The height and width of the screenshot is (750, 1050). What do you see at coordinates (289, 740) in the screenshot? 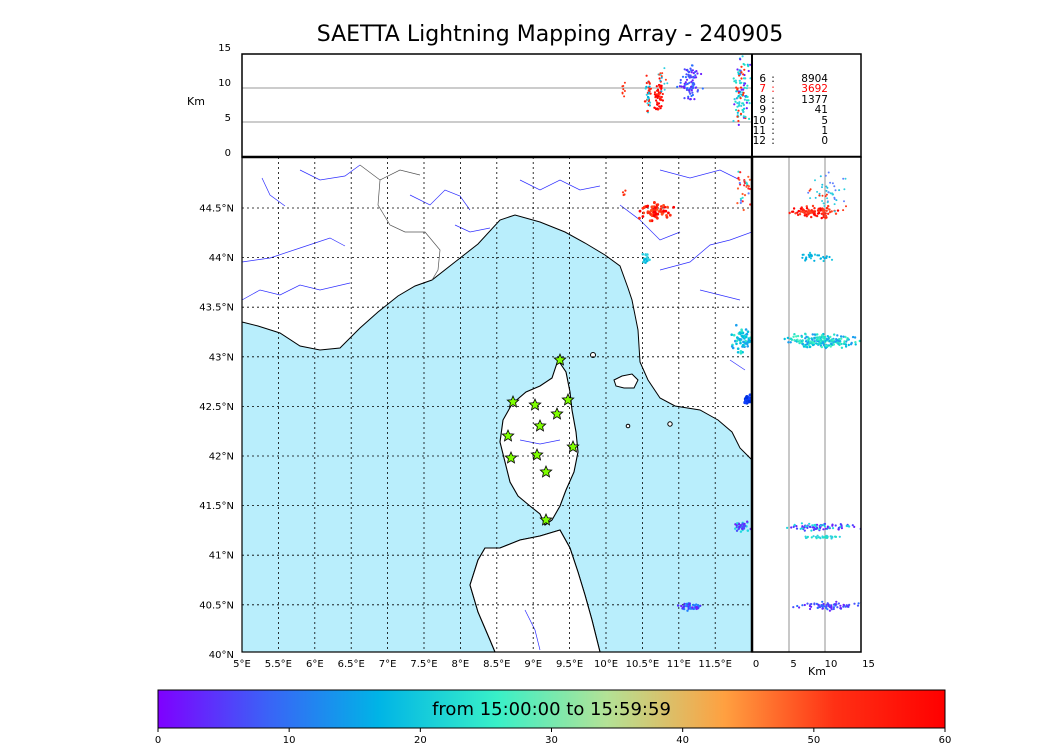
I see `colorbar-tick-label: 10` at bounding box center [289, 740].